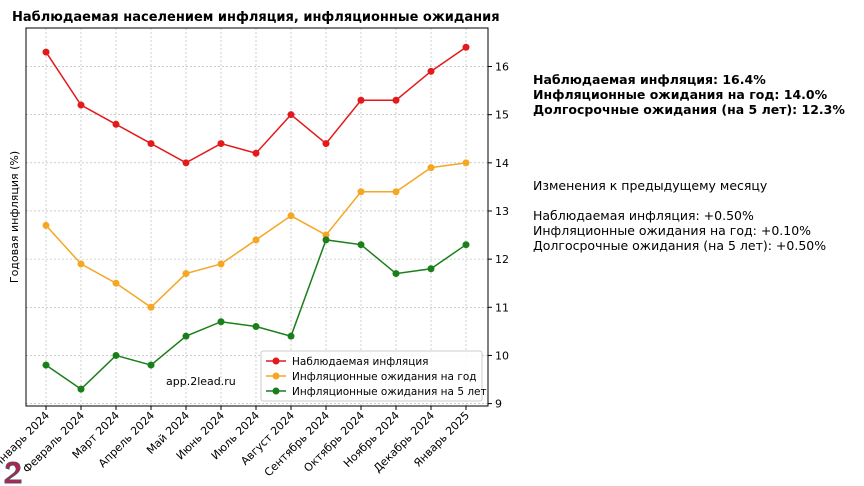 The height and width of the screenshot is (486, 864). Describe the element at coordinates (404, 442) in the screenshot. I see `x-tick-label: Декабрь 2024` at that location.